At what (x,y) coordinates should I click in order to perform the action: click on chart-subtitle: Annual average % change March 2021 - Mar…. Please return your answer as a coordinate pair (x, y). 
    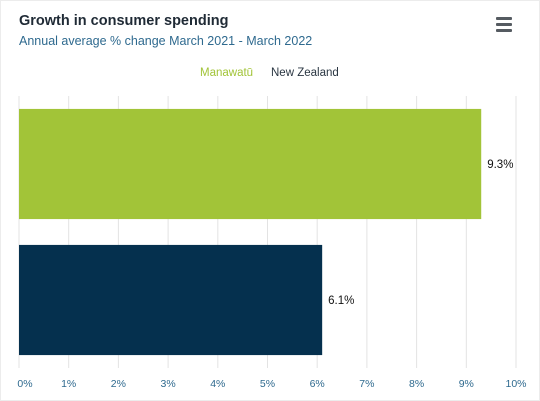
    Looking at the image, I should click on (166, 41).